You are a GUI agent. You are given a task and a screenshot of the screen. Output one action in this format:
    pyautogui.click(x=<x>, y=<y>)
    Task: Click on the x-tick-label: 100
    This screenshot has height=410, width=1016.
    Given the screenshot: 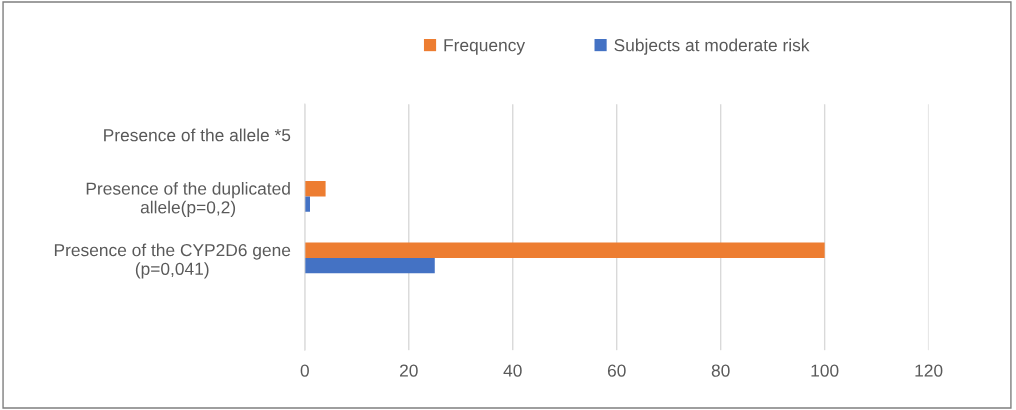 What is the action you would take?
    pyautogui.click(x=825, y=370)
    